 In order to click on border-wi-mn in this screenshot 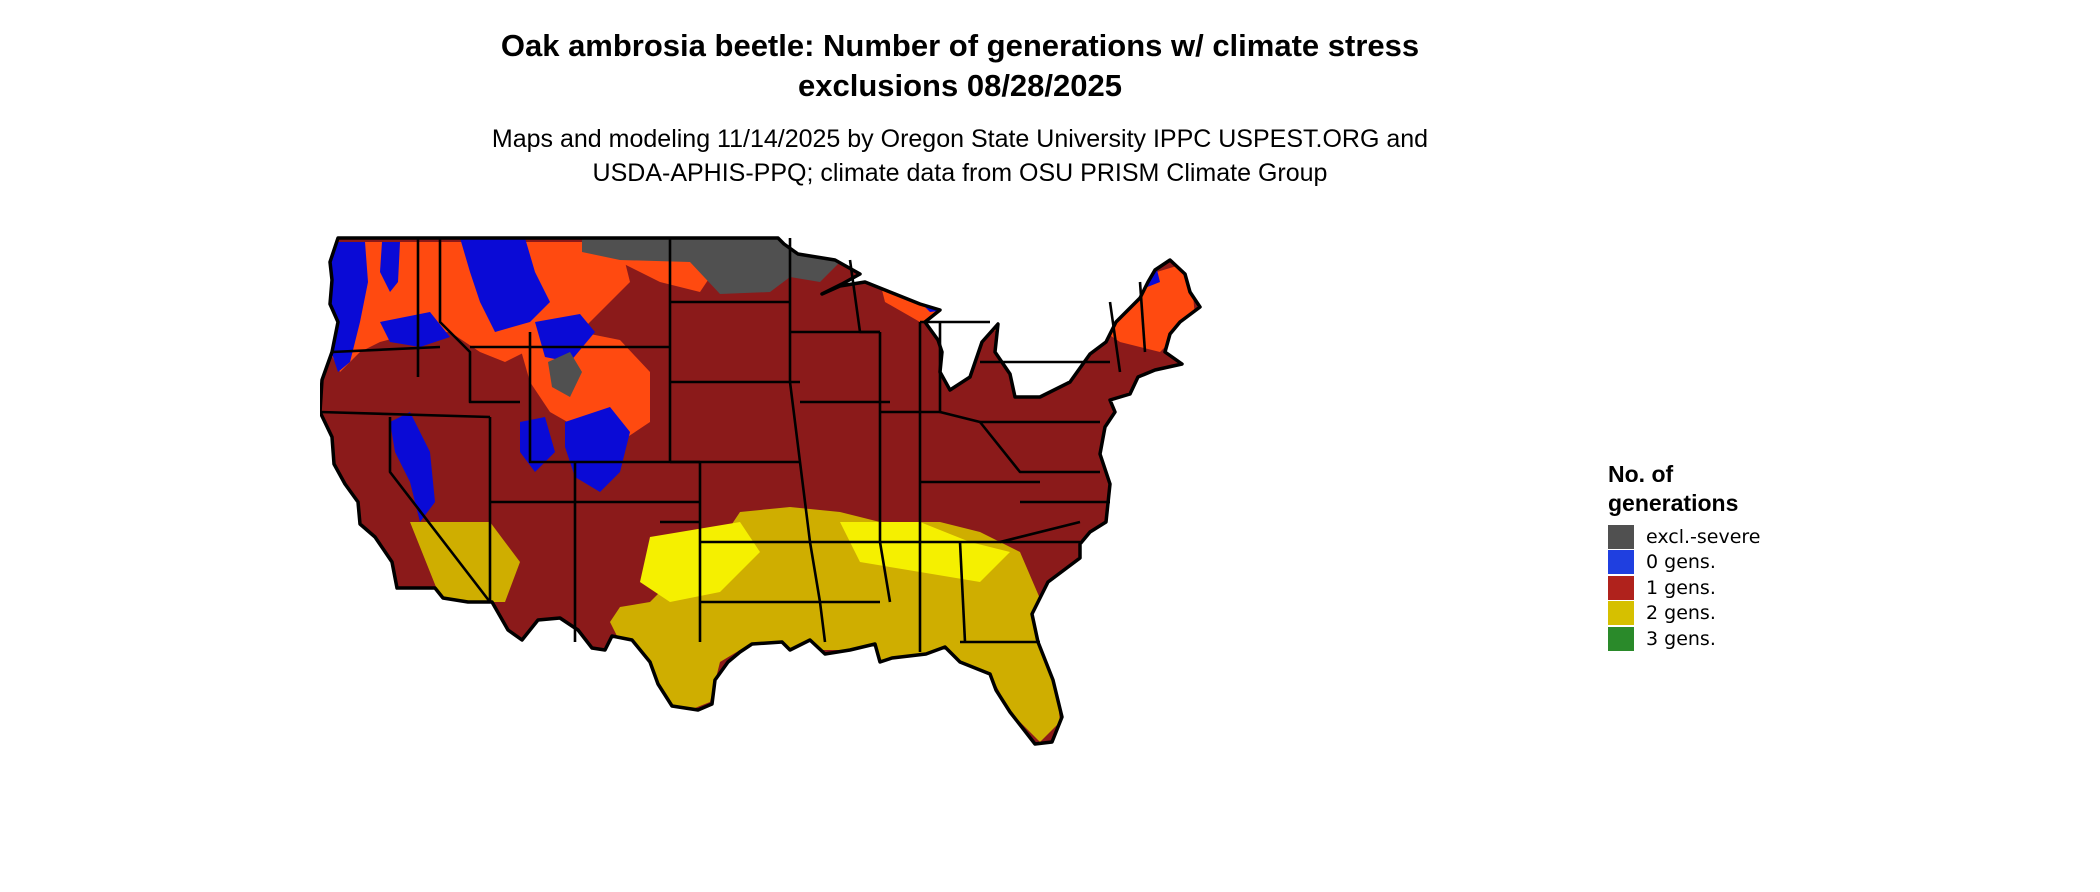, I will do `click(864, 296)`.